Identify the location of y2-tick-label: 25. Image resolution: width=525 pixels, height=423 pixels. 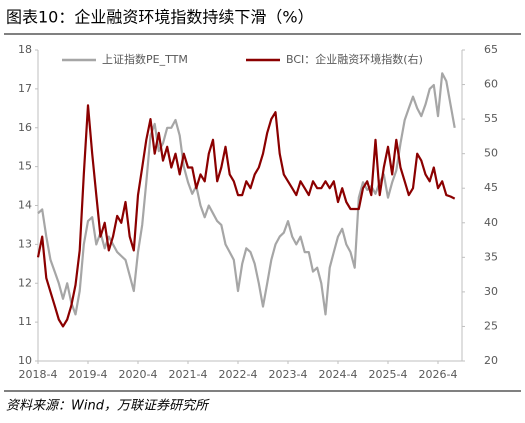
(491, 325).